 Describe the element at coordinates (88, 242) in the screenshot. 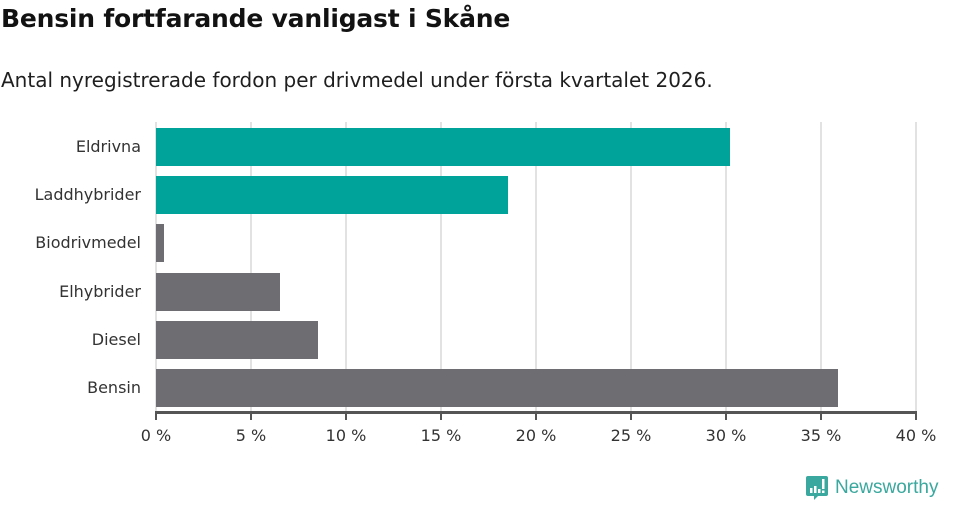

I see `category-label: Biodrivmedel` at that location.